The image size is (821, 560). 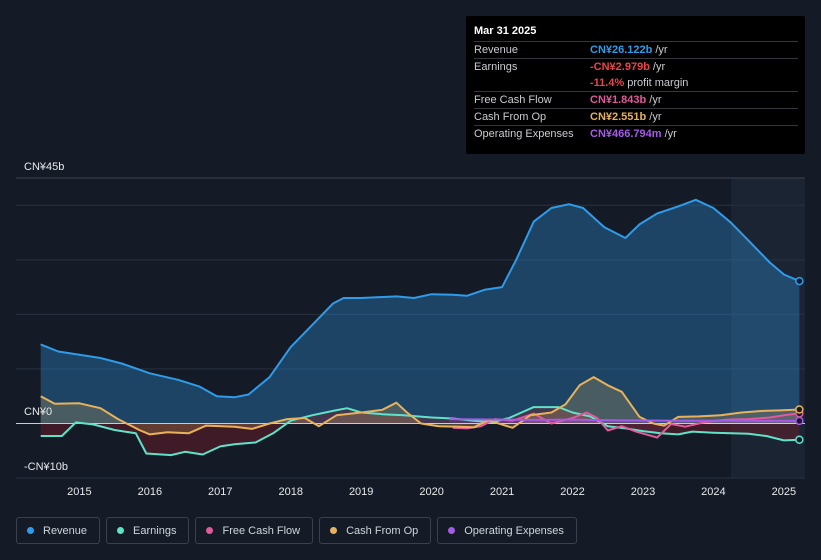 I want to click on legend-item-operating-expenses: Operating Expenses, so click(x=507, y=530).